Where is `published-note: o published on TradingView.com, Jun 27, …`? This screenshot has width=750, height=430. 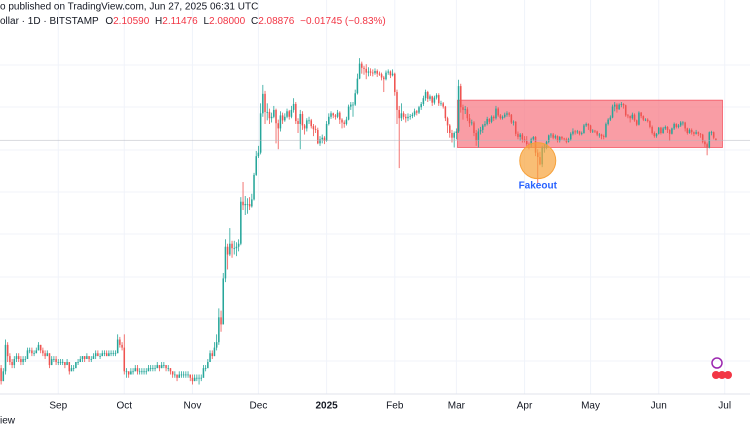
published-note: o published on TradingView.com, Jun 27, … is located at coordinates (129, 7).